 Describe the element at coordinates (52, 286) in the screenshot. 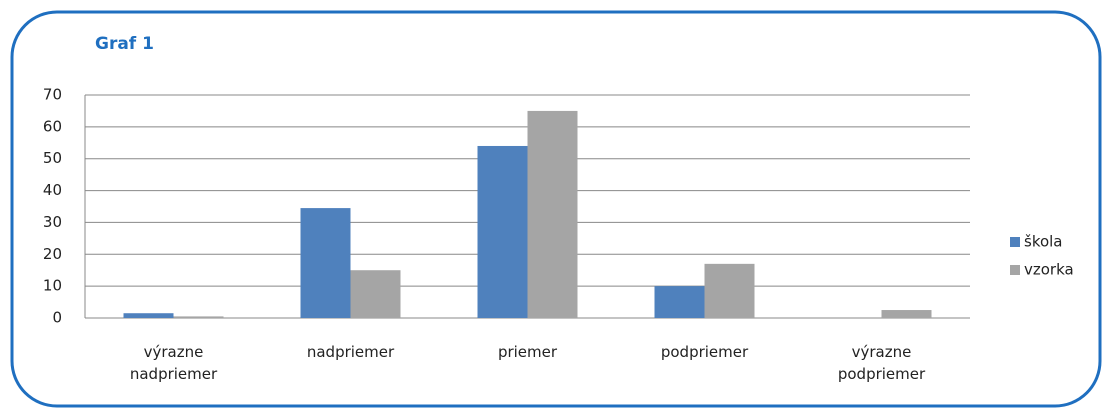

I see `y-tick-label: 10` at that location.